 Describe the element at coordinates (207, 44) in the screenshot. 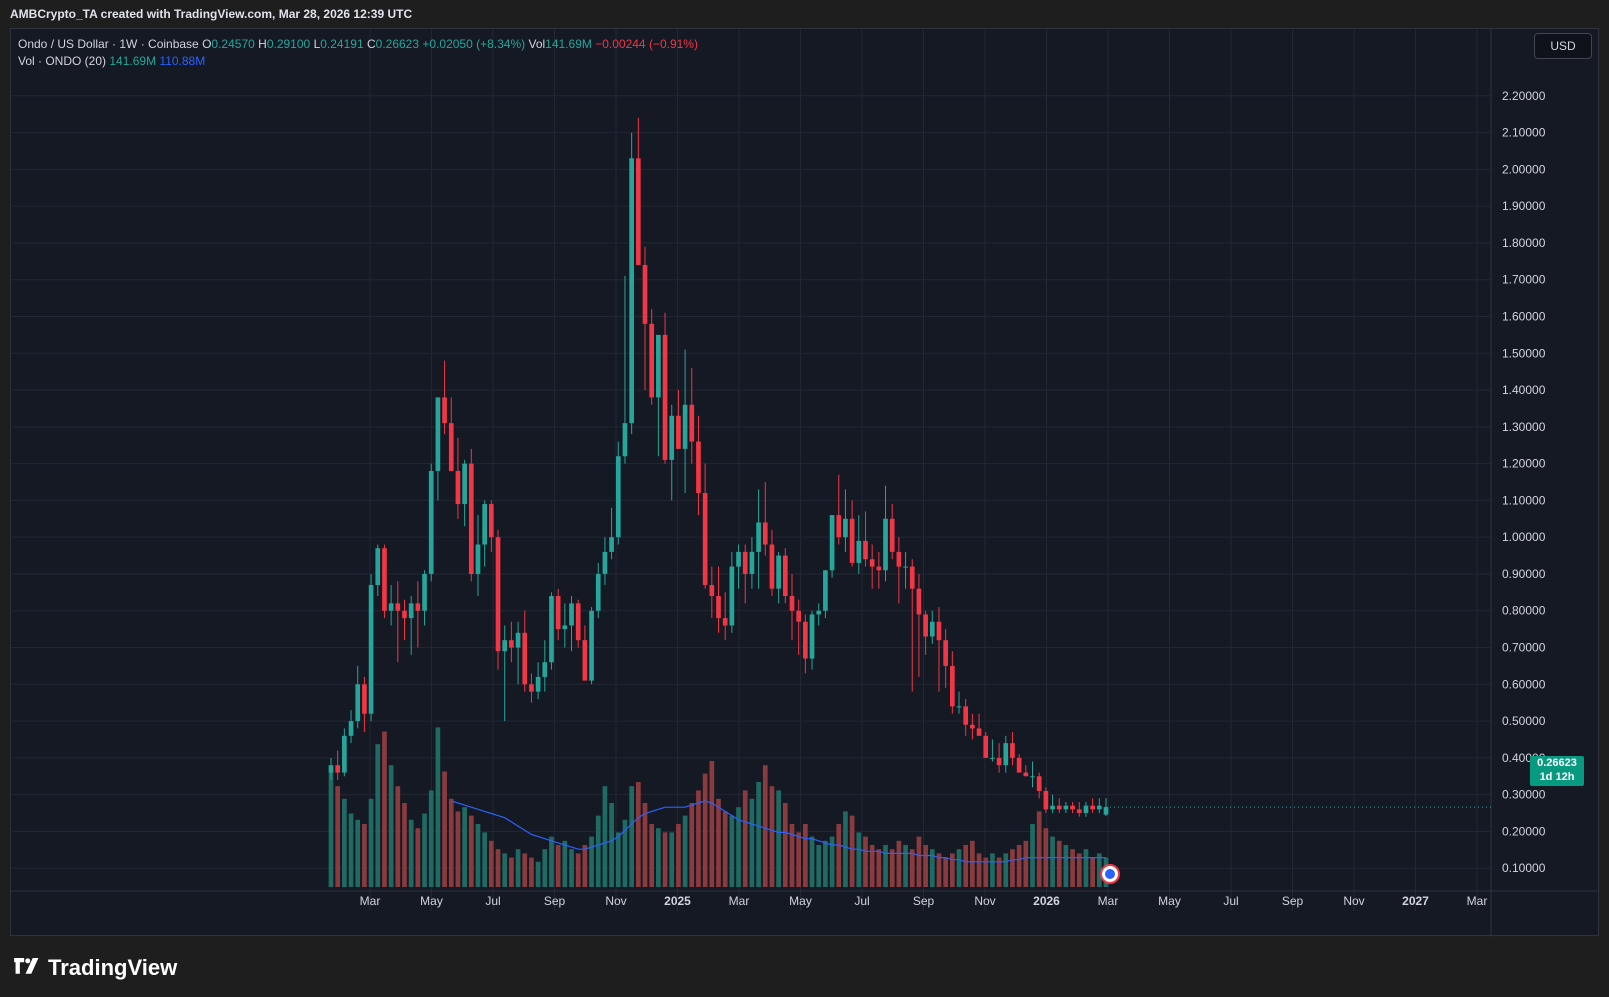

I see `open-label: O` at that location.